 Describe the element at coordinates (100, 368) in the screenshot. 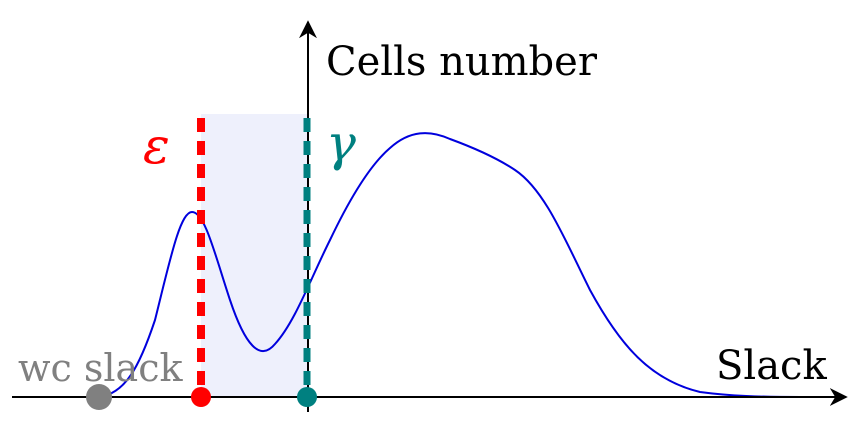

I see `wc-slack-label: wc slack` at that location.